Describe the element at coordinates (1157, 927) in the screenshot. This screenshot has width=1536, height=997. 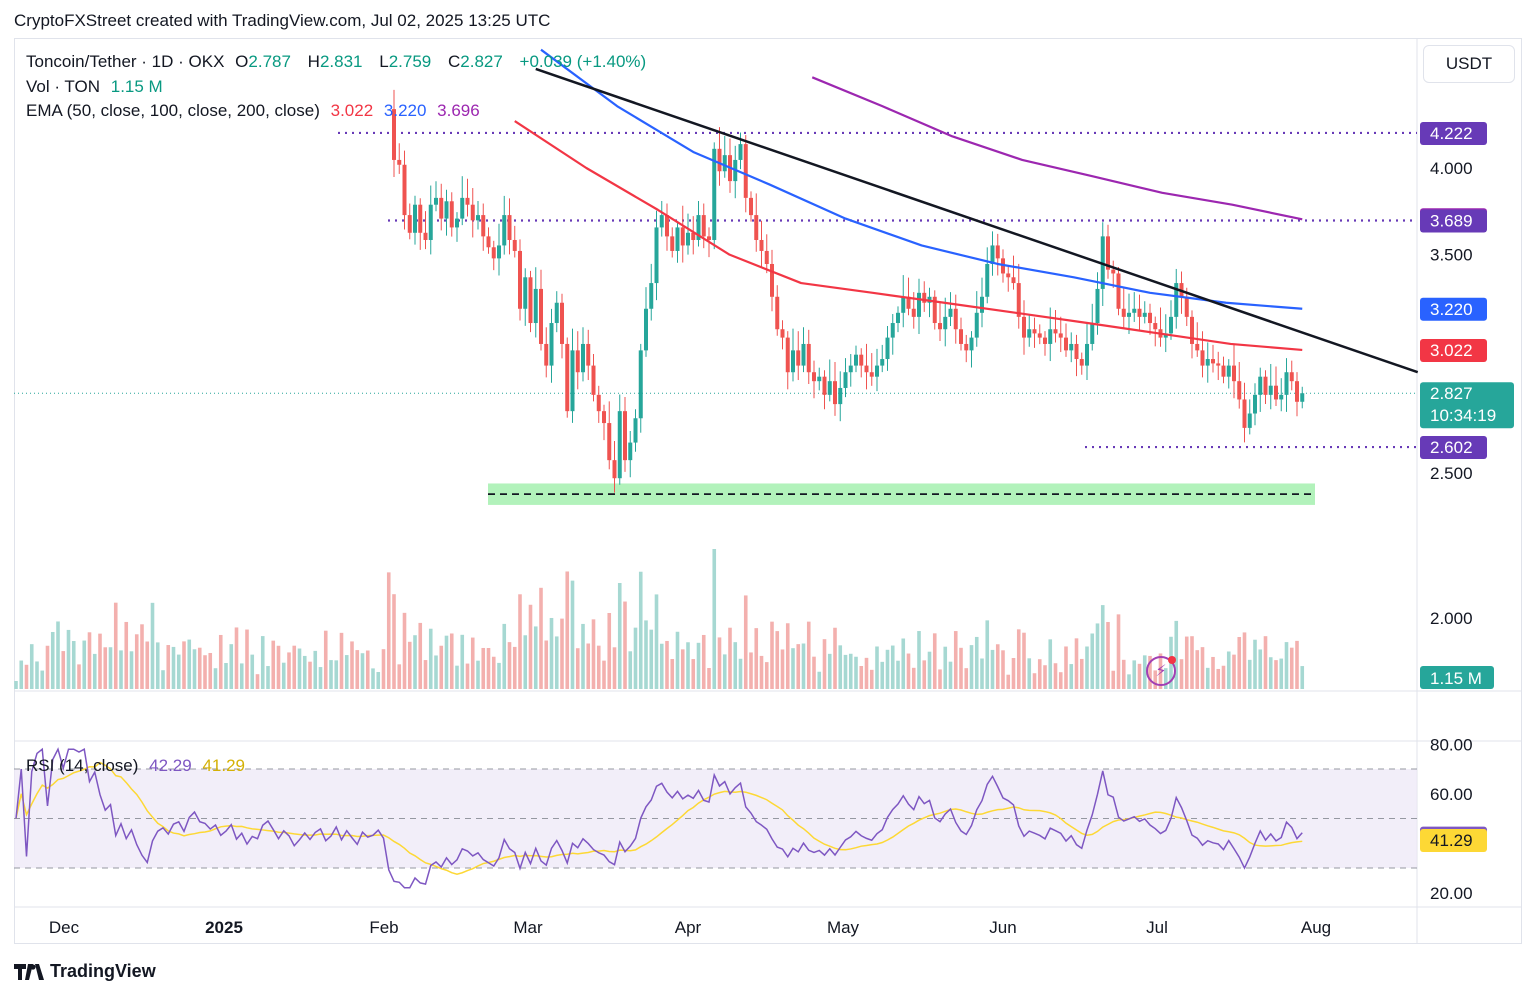
I see `time-tick-label: Jul` at that location.